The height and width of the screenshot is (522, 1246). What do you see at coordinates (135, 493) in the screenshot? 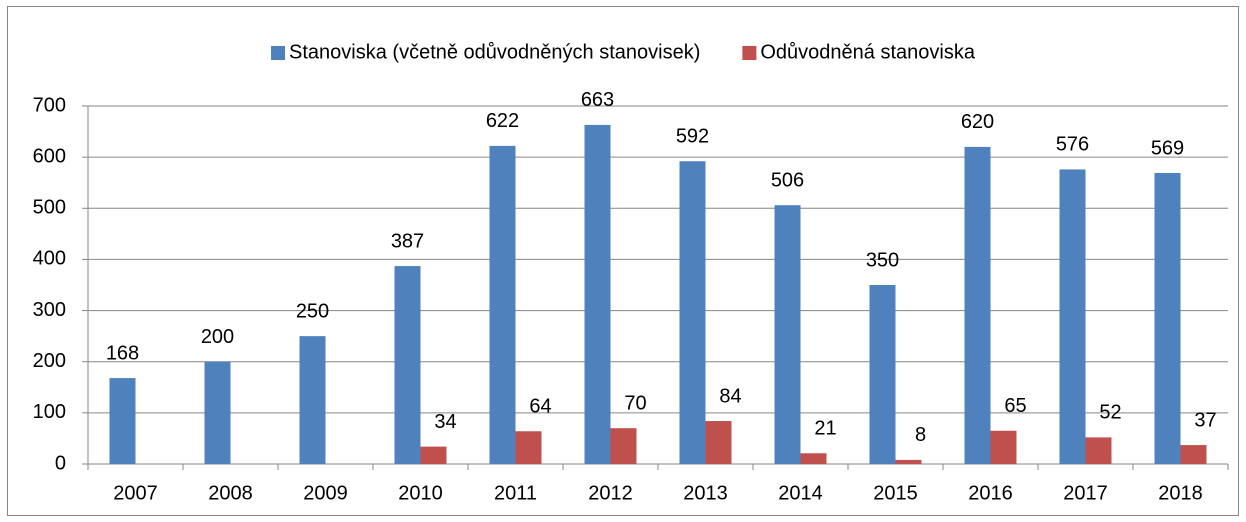
I see `x-tick-label: 2007` at bounding box center [135, 493].